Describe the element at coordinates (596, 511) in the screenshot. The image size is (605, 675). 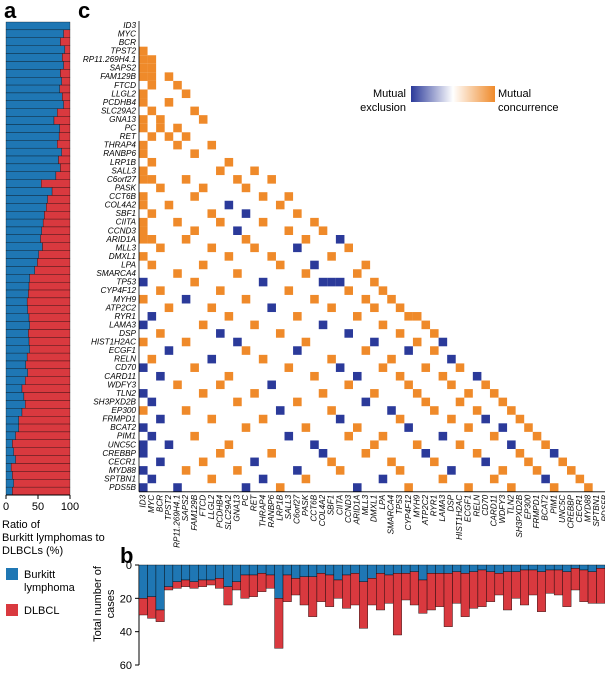
I see `gene-column-label: SPTBN1` at that location.